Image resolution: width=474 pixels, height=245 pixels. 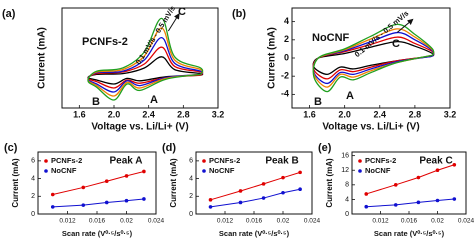 I want to click on panel-label: (e), so click(x=325, y=148).